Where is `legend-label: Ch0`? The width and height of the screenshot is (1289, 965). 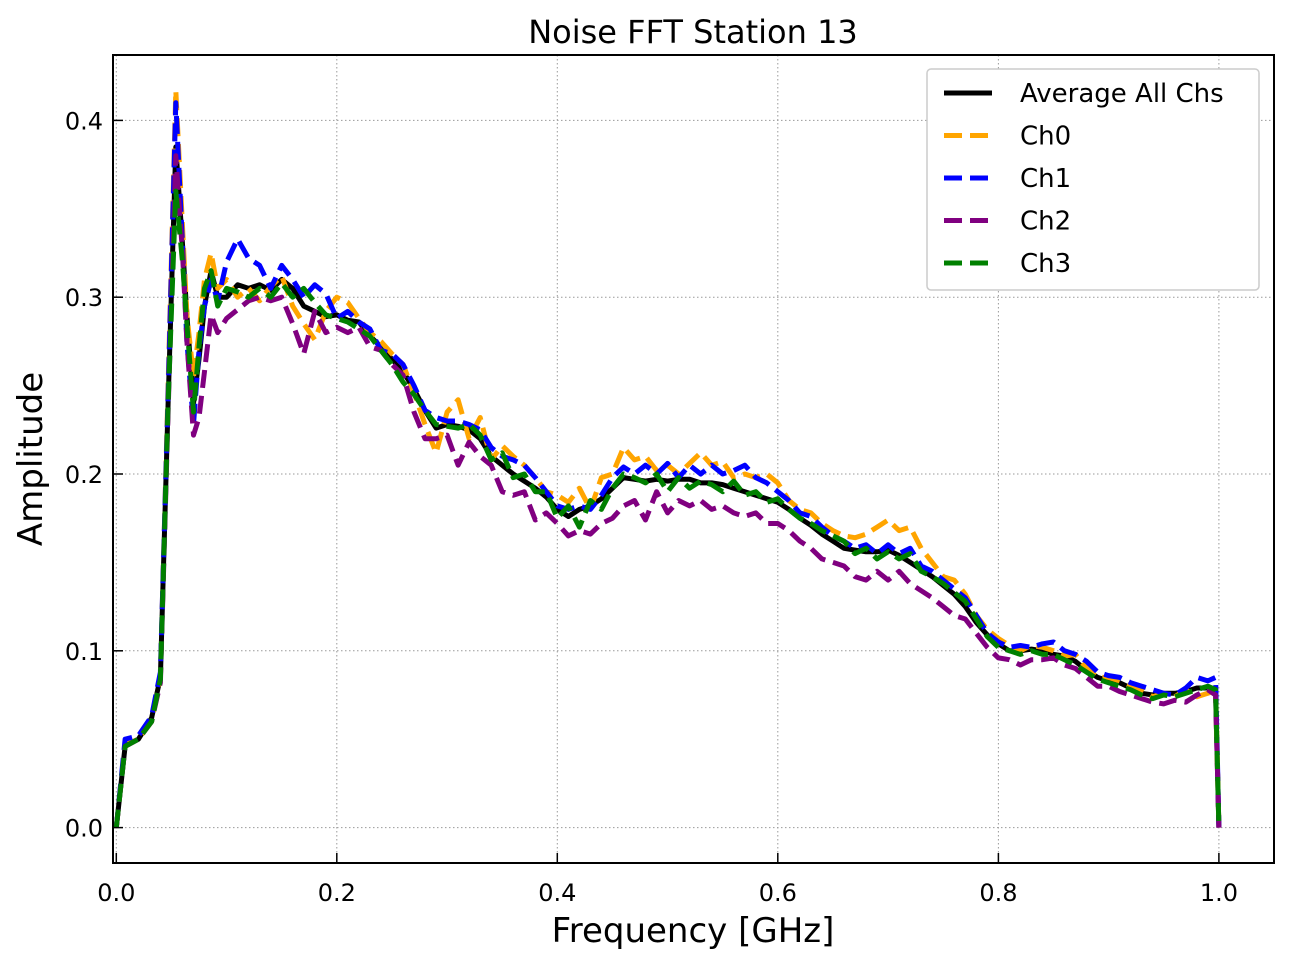
legend-label: Ch0 is located at coordinates (1045, 137).